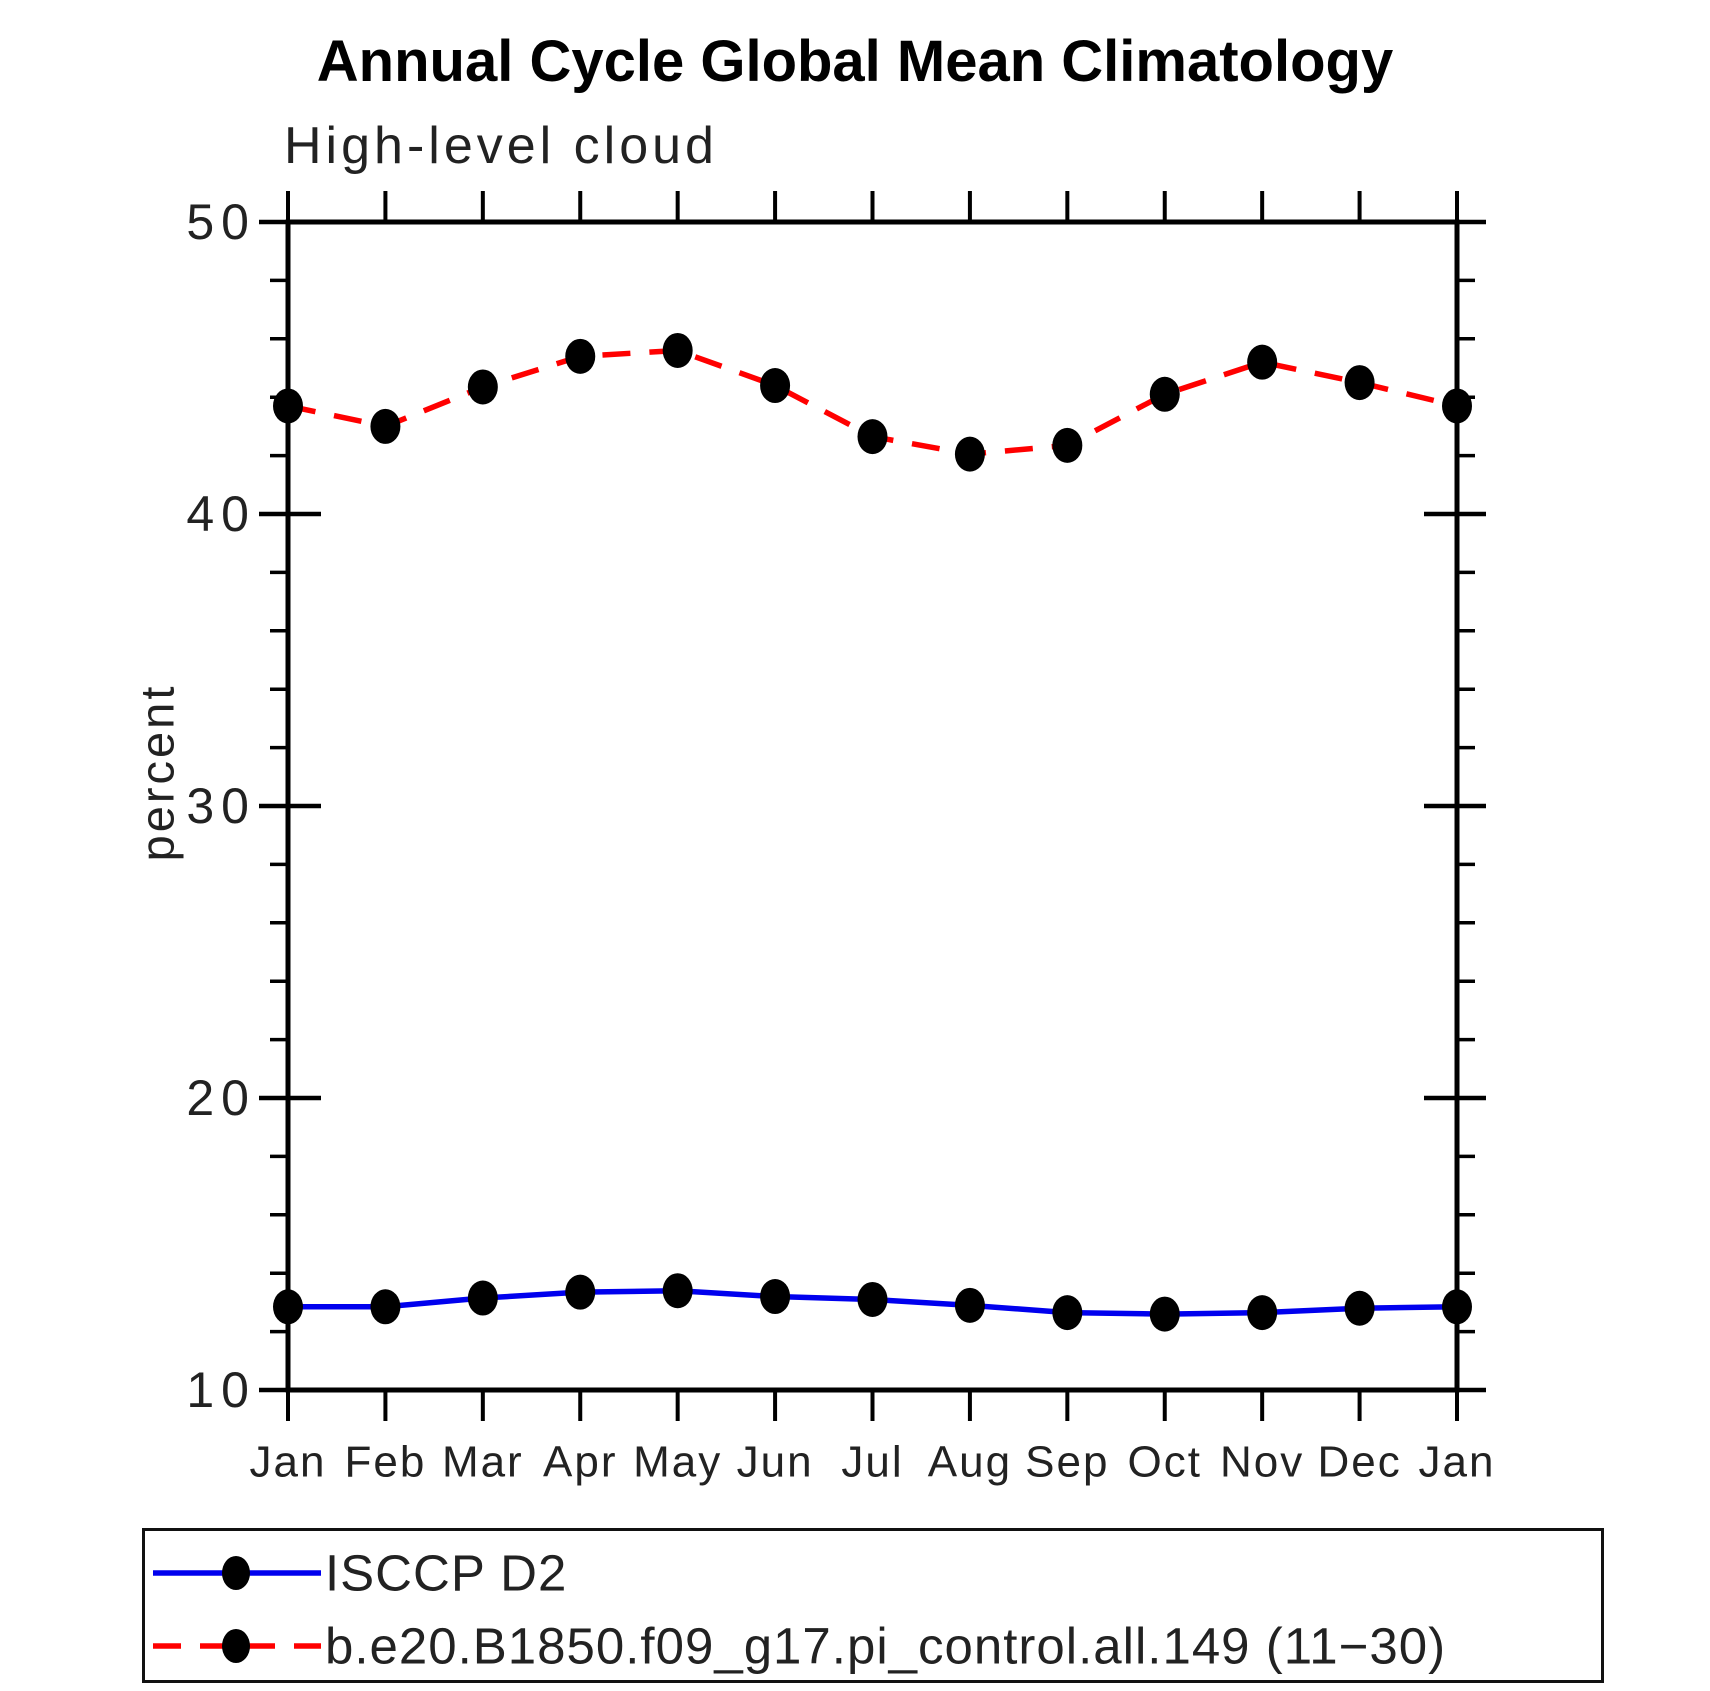 The image size is (1710, 1691). What do you see at coordinates (386, 1462) in the screenshot?
I see `x-tick-label: Feb` at bounding box center [386, 1462].